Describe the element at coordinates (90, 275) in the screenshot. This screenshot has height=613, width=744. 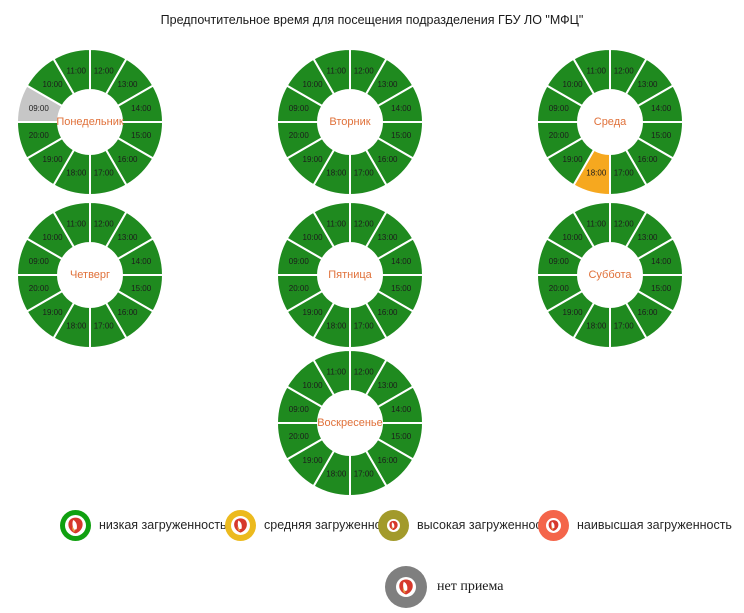
I see `day-label: Четверг` at that location.